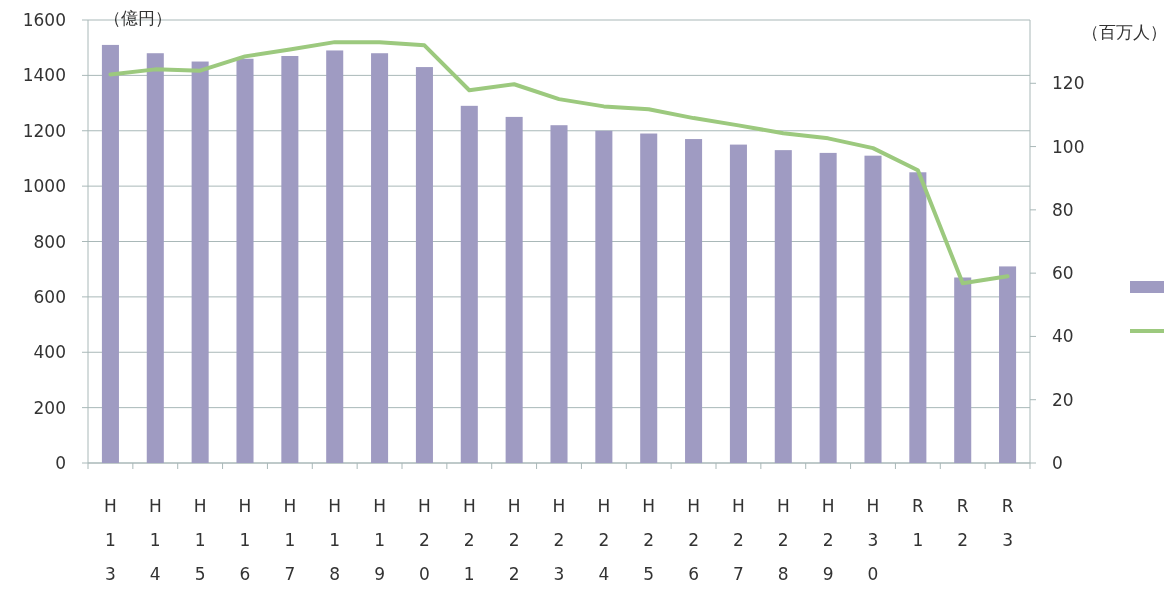 The width and height of the screenshot is (1164, 591). What do you see at coordinates (917, 523) in the screenshot?
I see `x-tick-label: R1` at bounding box center [917, 523].